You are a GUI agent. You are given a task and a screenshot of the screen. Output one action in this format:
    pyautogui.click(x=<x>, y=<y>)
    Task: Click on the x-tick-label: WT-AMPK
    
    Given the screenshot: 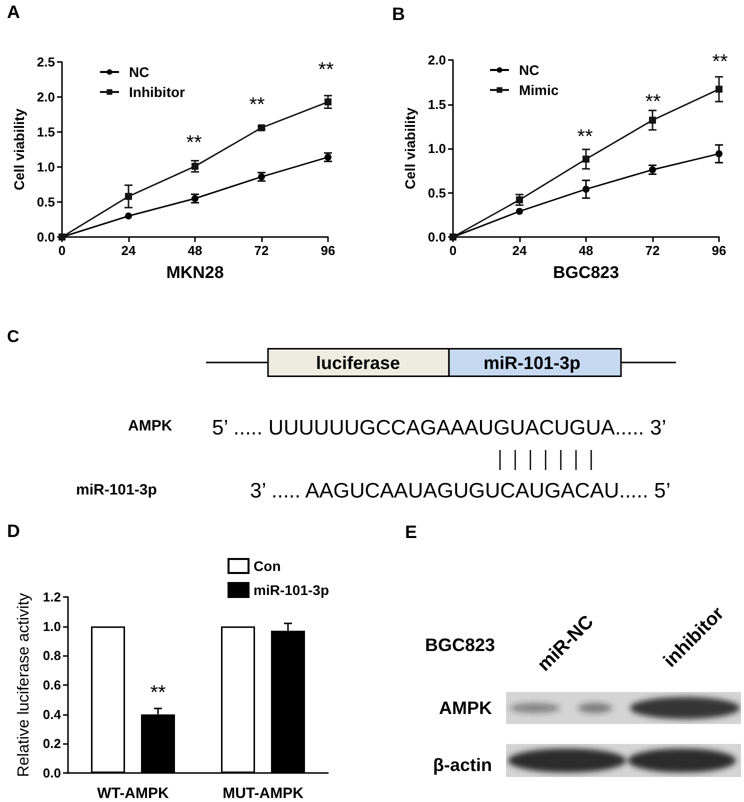 What is the action you would take?
    pyautogui.click(x=133, y=793)
    